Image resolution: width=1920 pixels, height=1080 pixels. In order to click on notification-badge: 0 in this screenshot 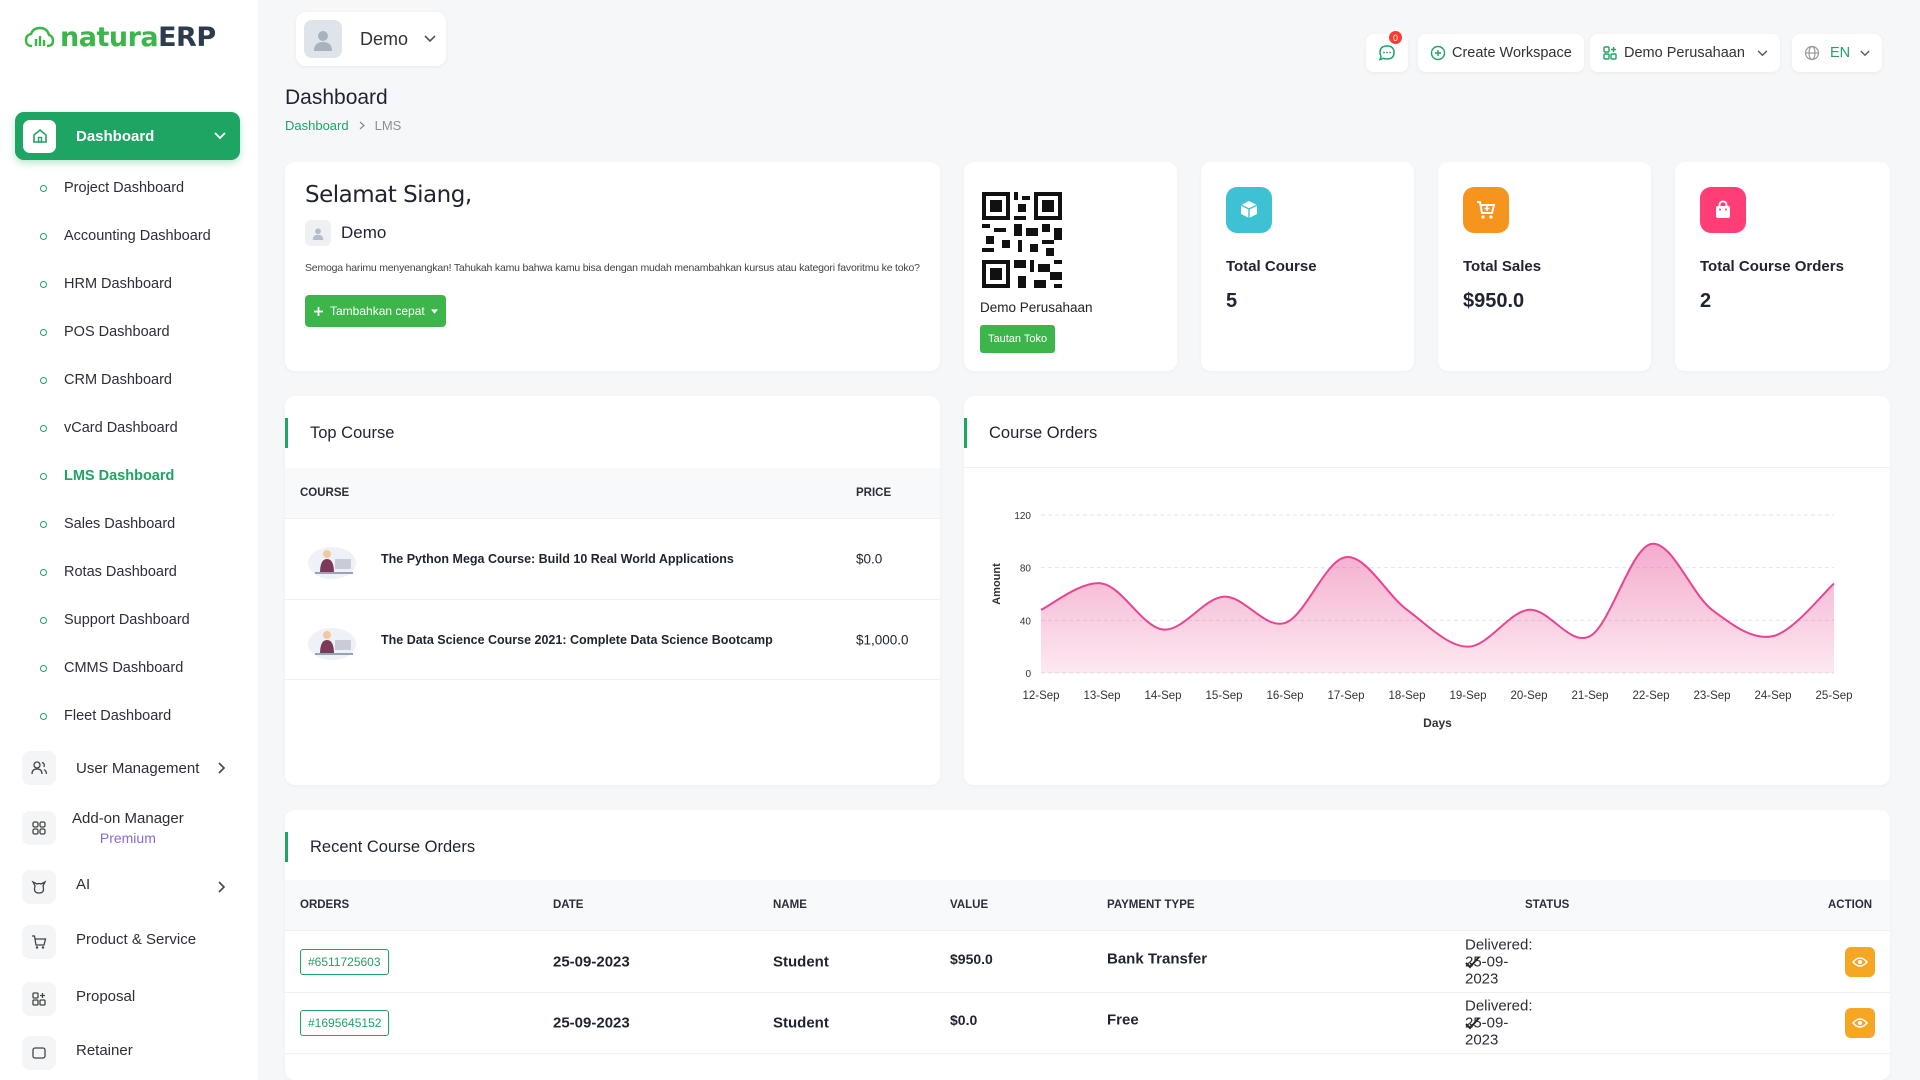, I will do `click(1395, 37)`.